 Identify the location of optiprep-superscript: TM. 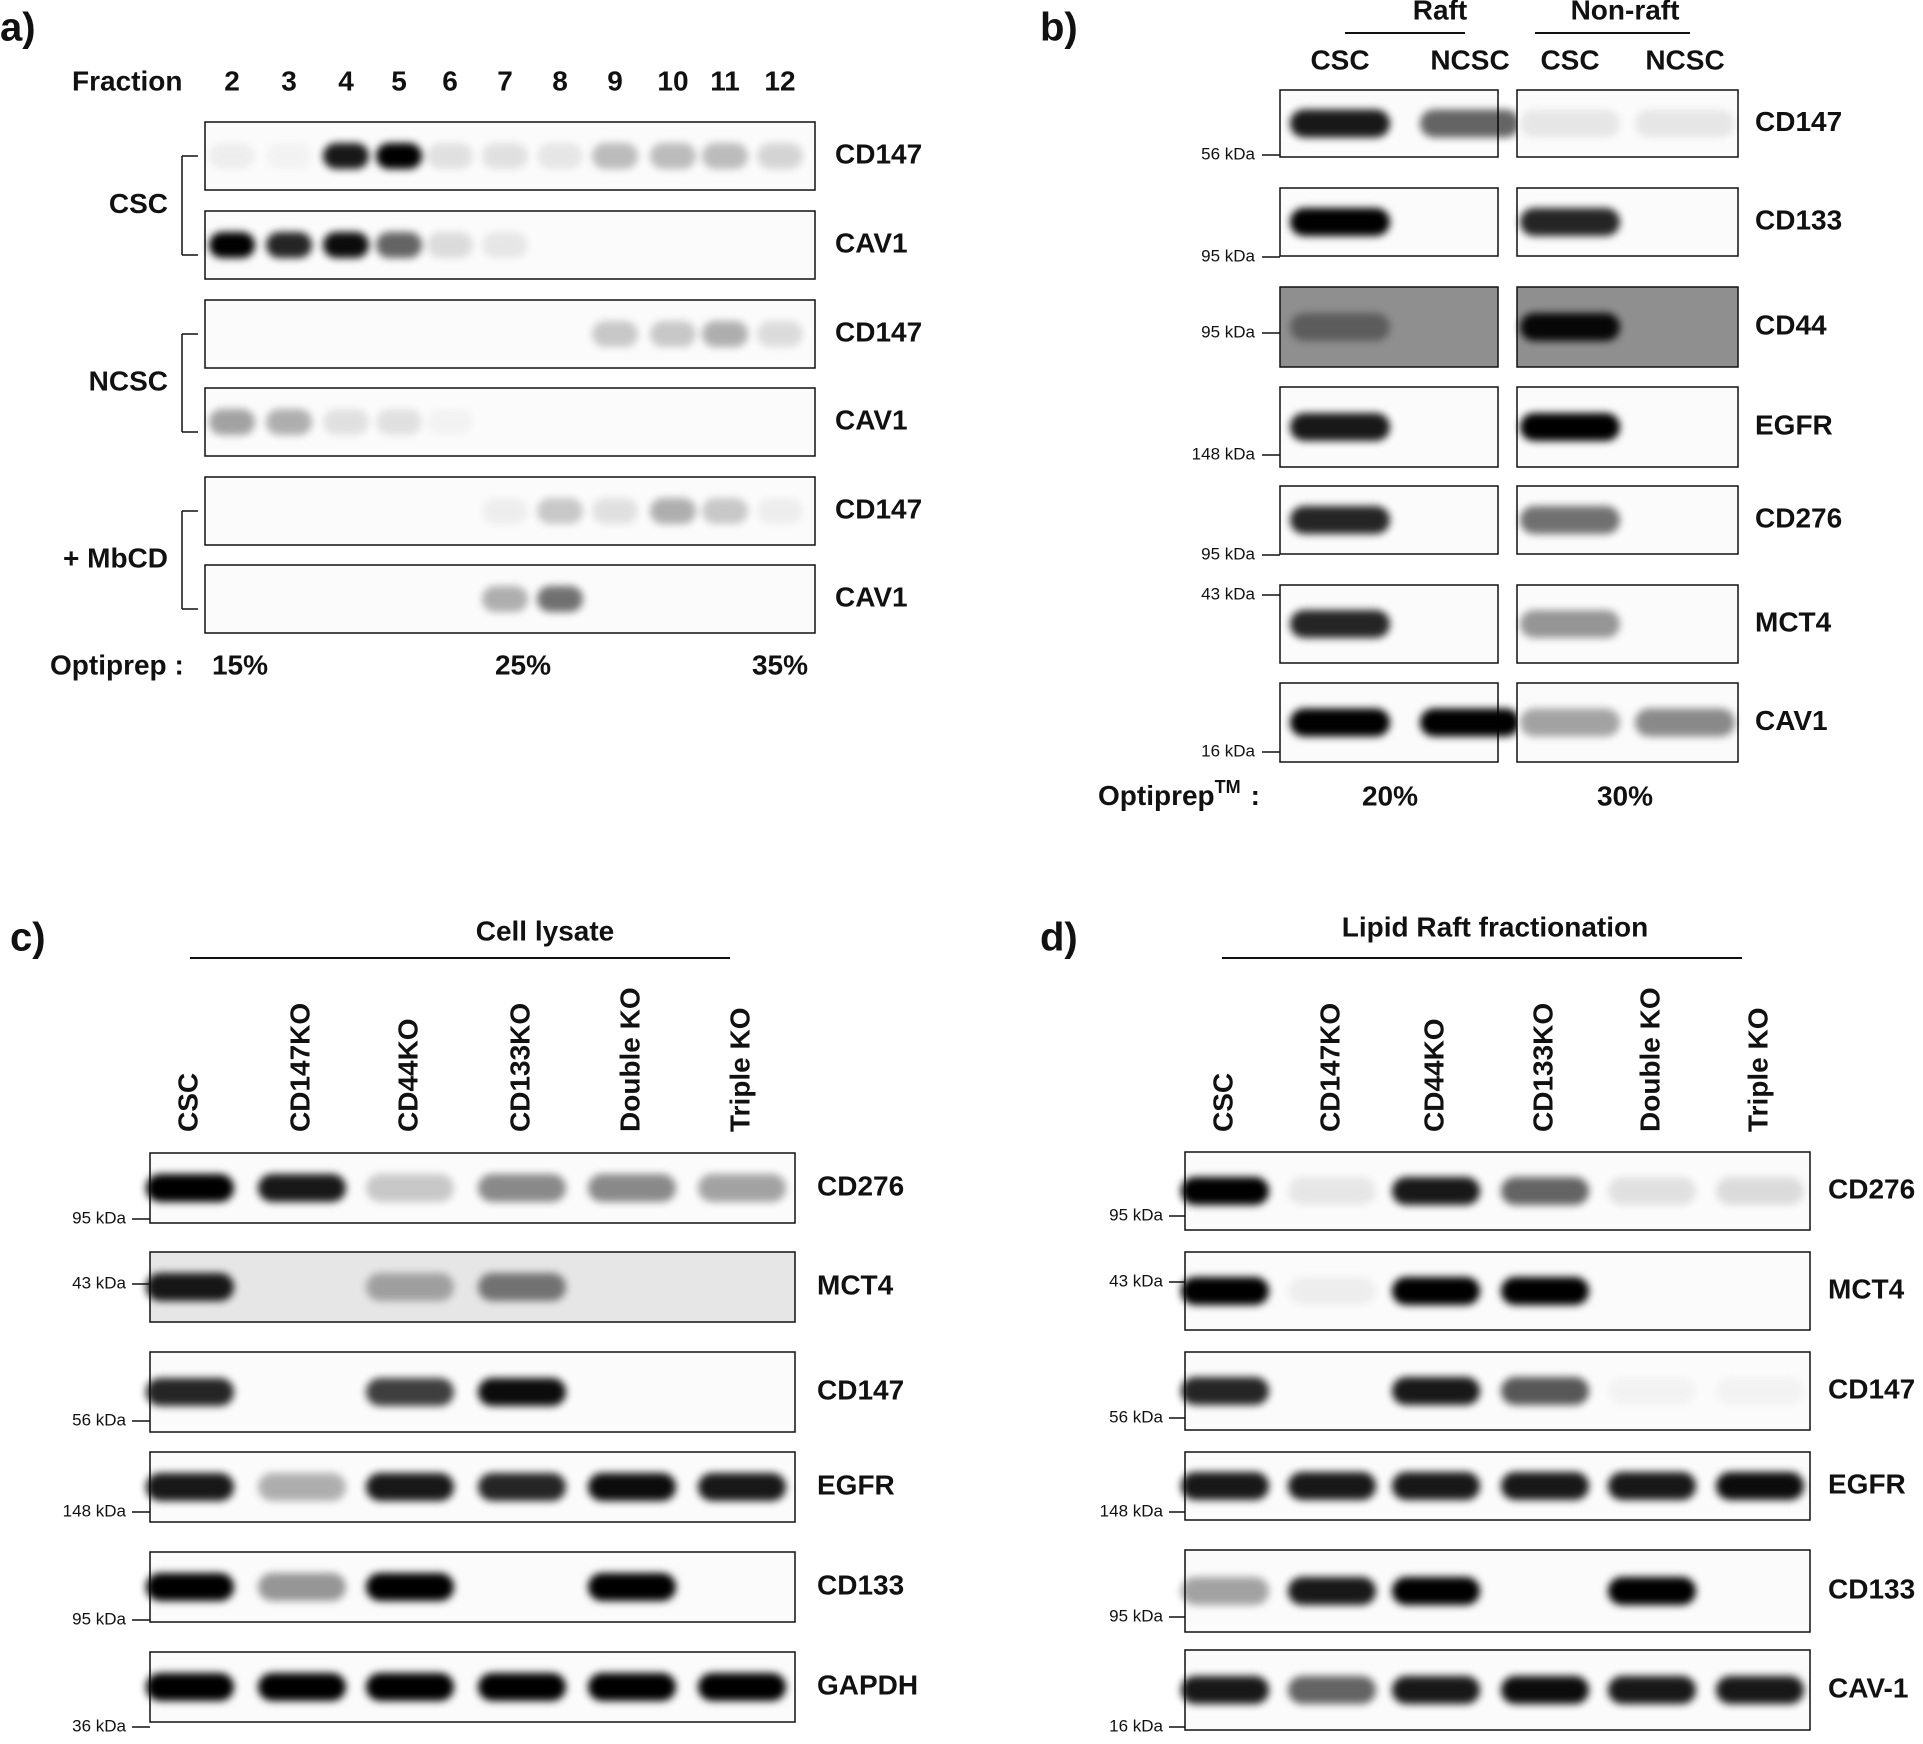
(1228, 787).